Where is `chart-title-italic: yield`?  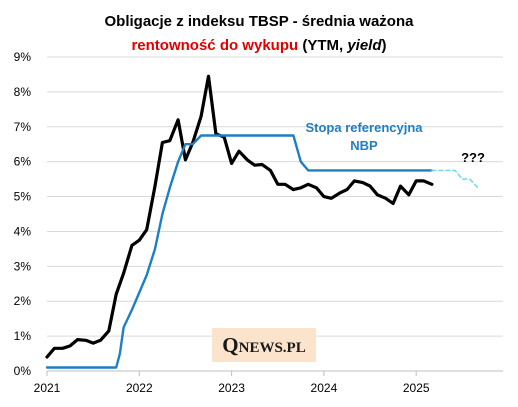
chart-title-italic: yield is located at coordinates (364, 45).